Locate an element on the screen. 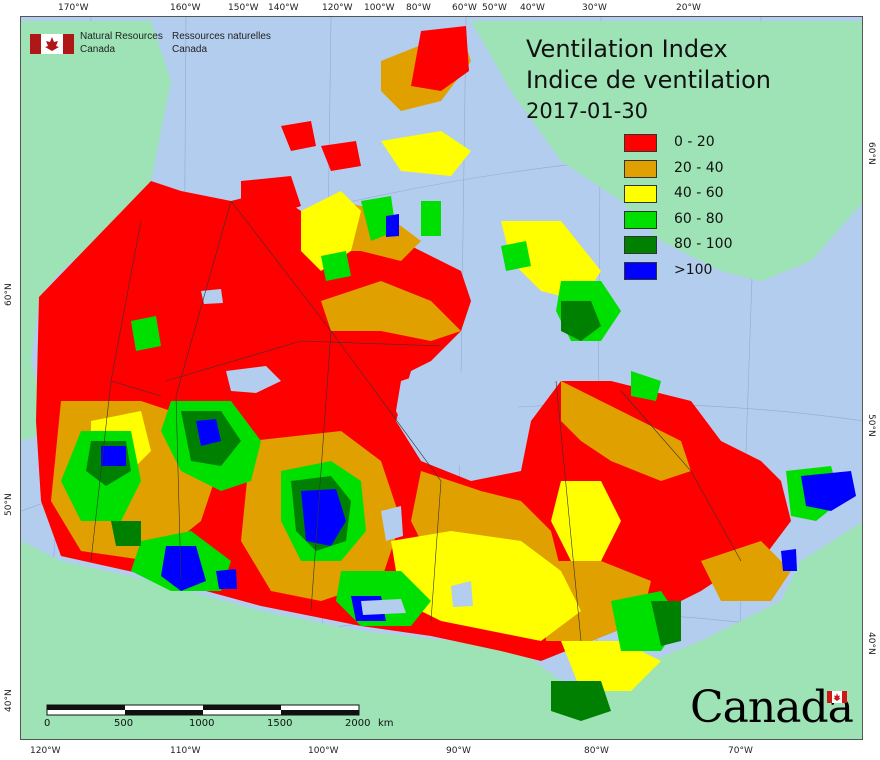 The image size is (880, 760). legend-label: 40 - 60 is located at coordinates (699, 193).